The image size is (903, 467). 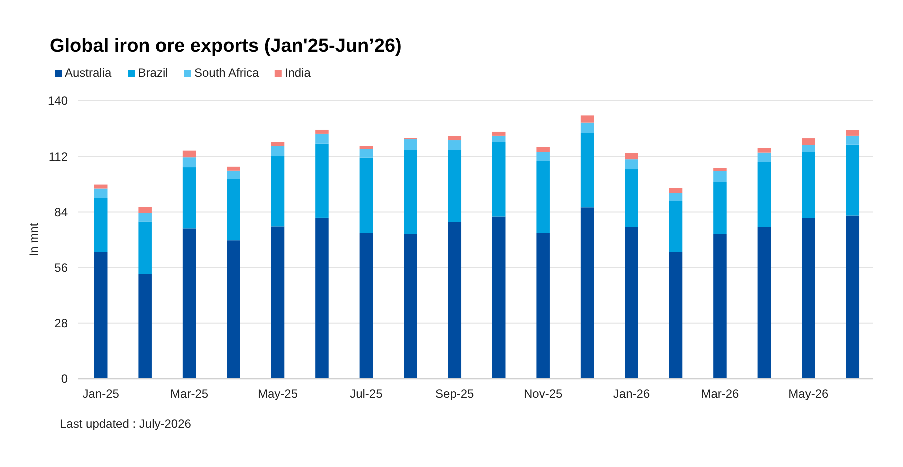 I want to click on x-tick-label: Mar-26, so click(x=720, y=394).